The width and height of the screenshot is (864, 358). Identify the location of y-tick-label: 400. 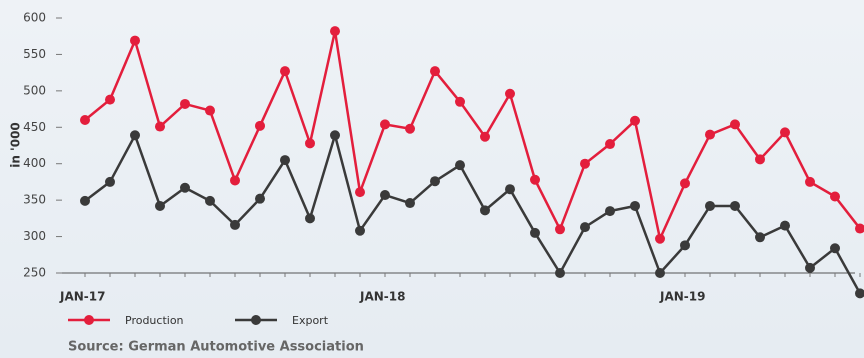
(34, 163).